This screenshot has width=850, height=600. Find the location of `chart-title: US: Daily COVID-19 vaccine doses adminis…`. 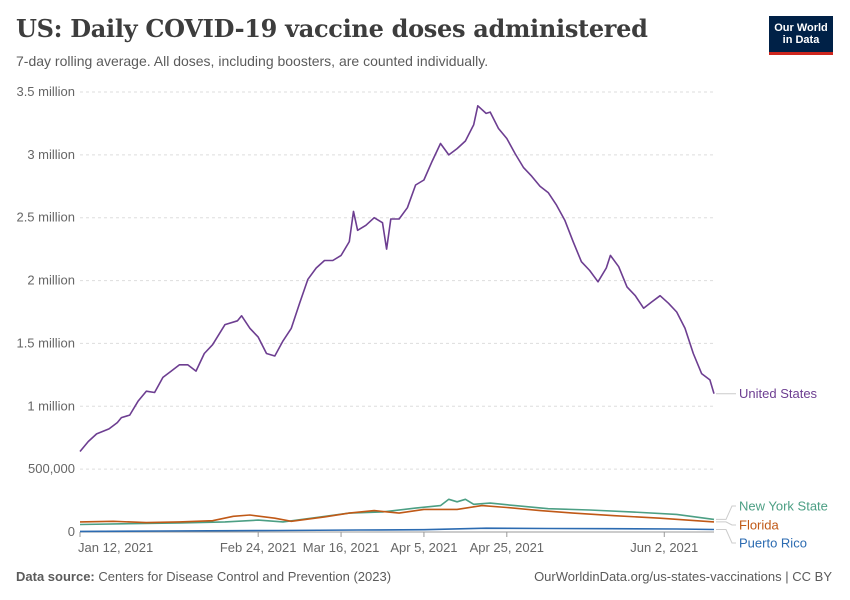

chart-title: US: Daily COVID-19 vaccine doses adminis… is located at coordinates (332, 28).